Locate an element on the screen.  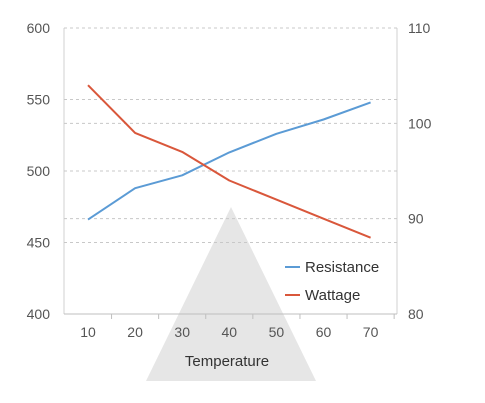
x-tick-label: 20 is located at coordinates (135, 332).